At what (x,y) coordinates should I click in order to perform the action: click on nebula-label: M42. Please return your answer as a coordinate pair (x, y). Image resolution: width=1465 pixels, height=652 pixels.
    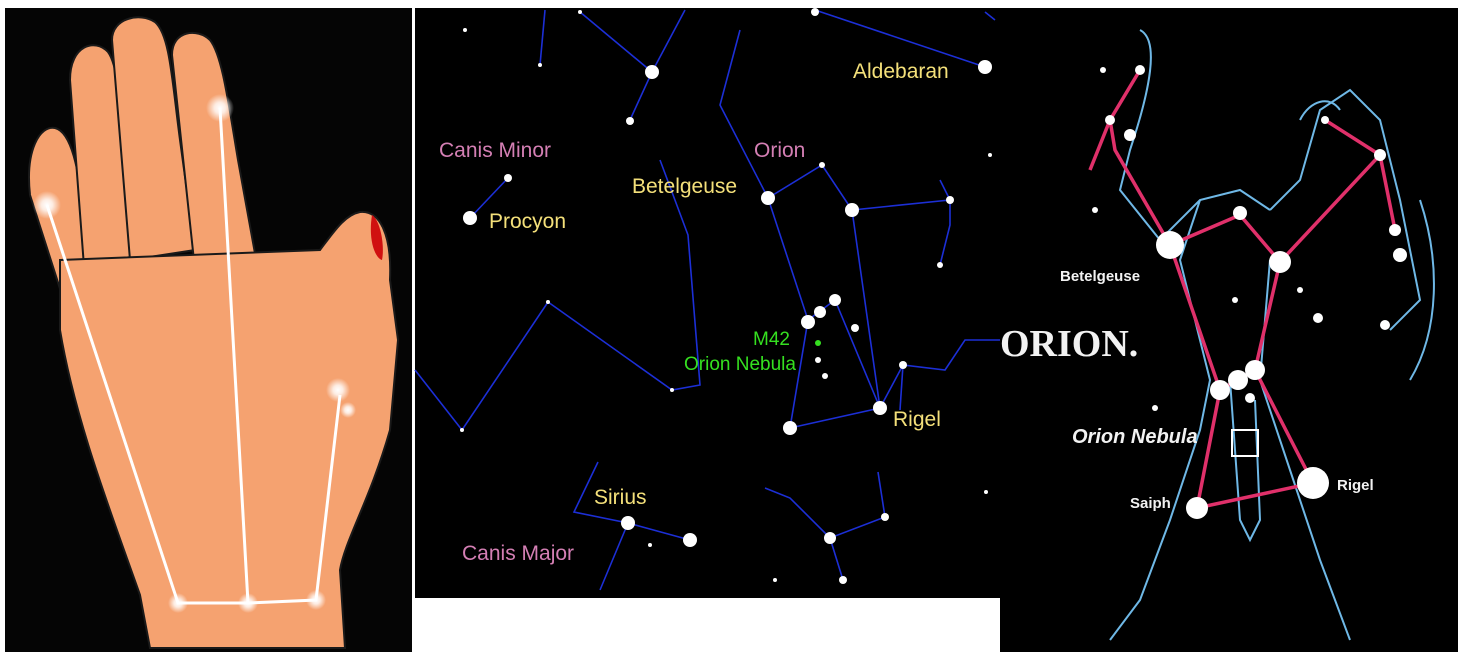
    Looking at the image, I should click on (771, 339).